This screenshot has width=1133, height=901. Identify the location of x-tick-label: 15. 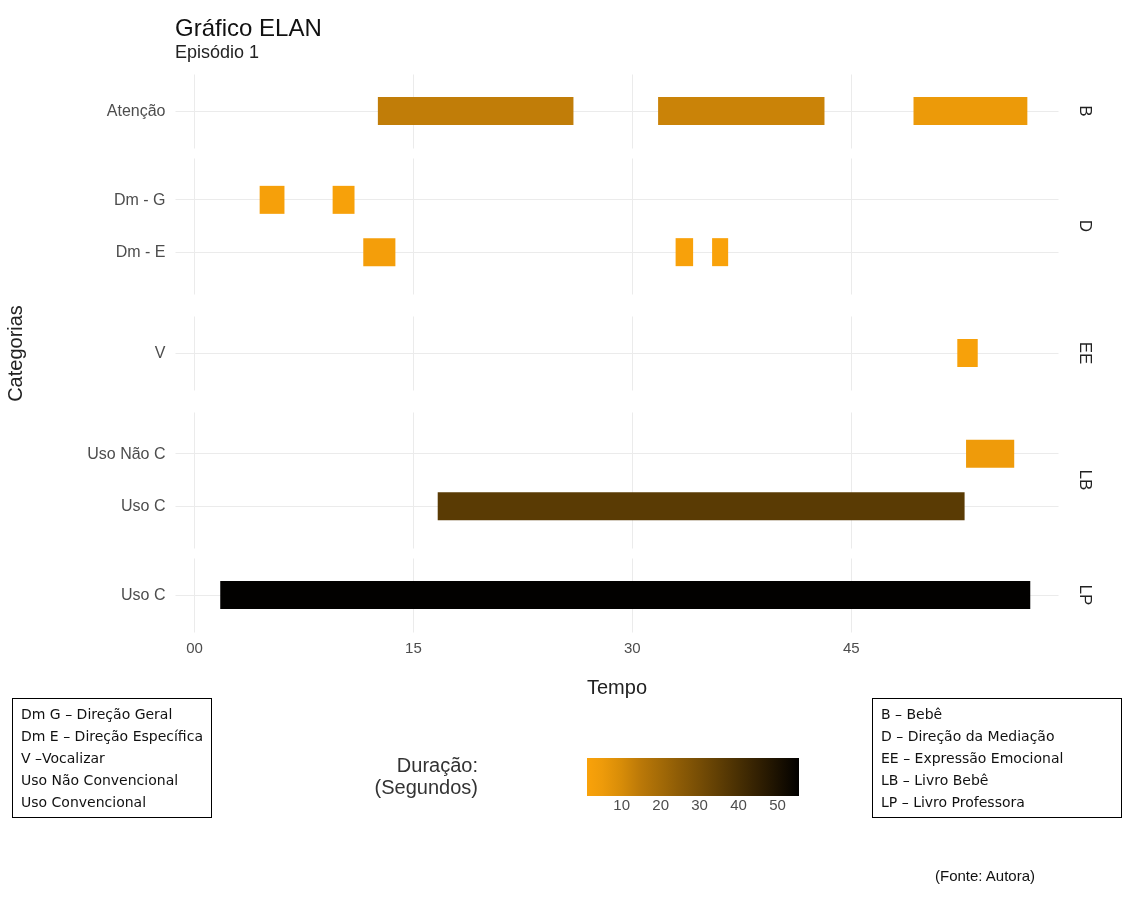
(413, 647).